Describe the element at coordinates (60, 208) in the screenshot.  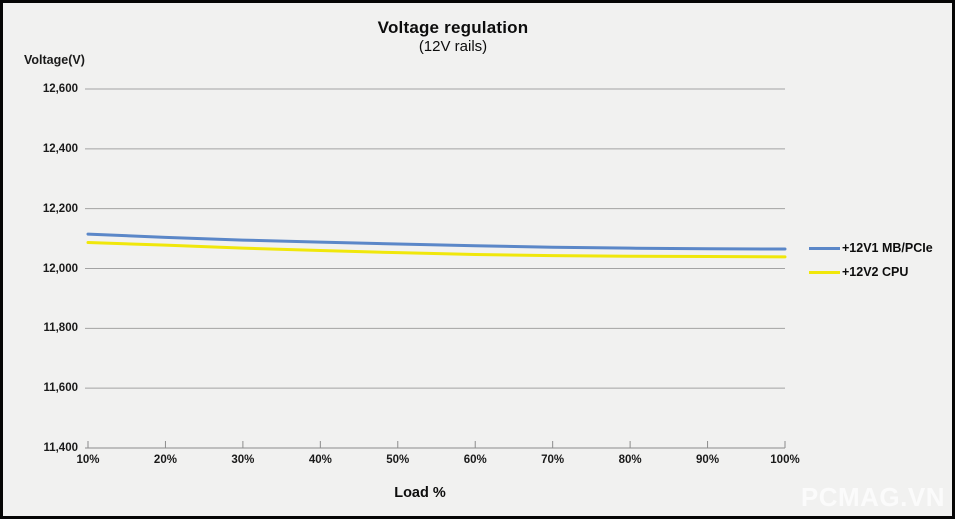
I see `y-tick-label: 12,200` at that location.